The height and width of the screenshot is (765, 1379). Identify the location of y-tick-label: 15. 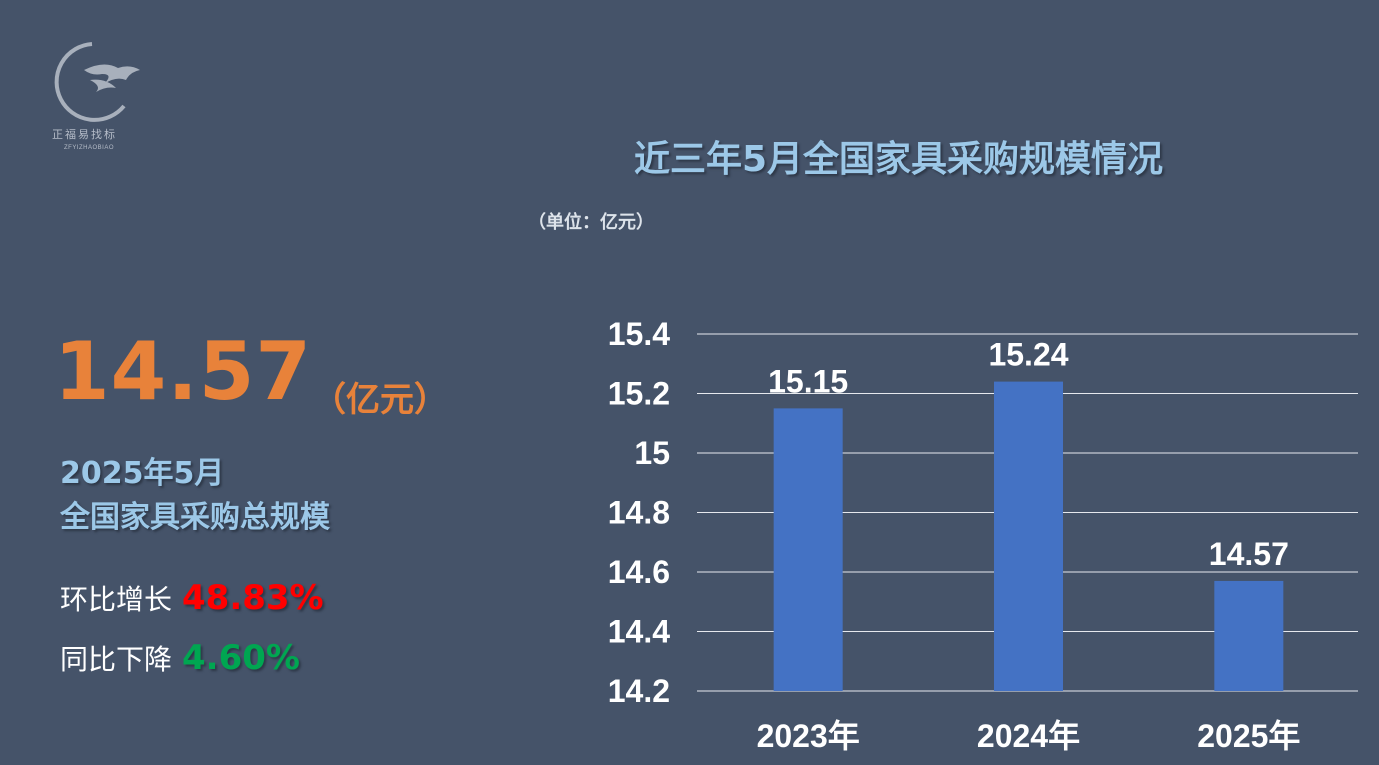
(652, 453).